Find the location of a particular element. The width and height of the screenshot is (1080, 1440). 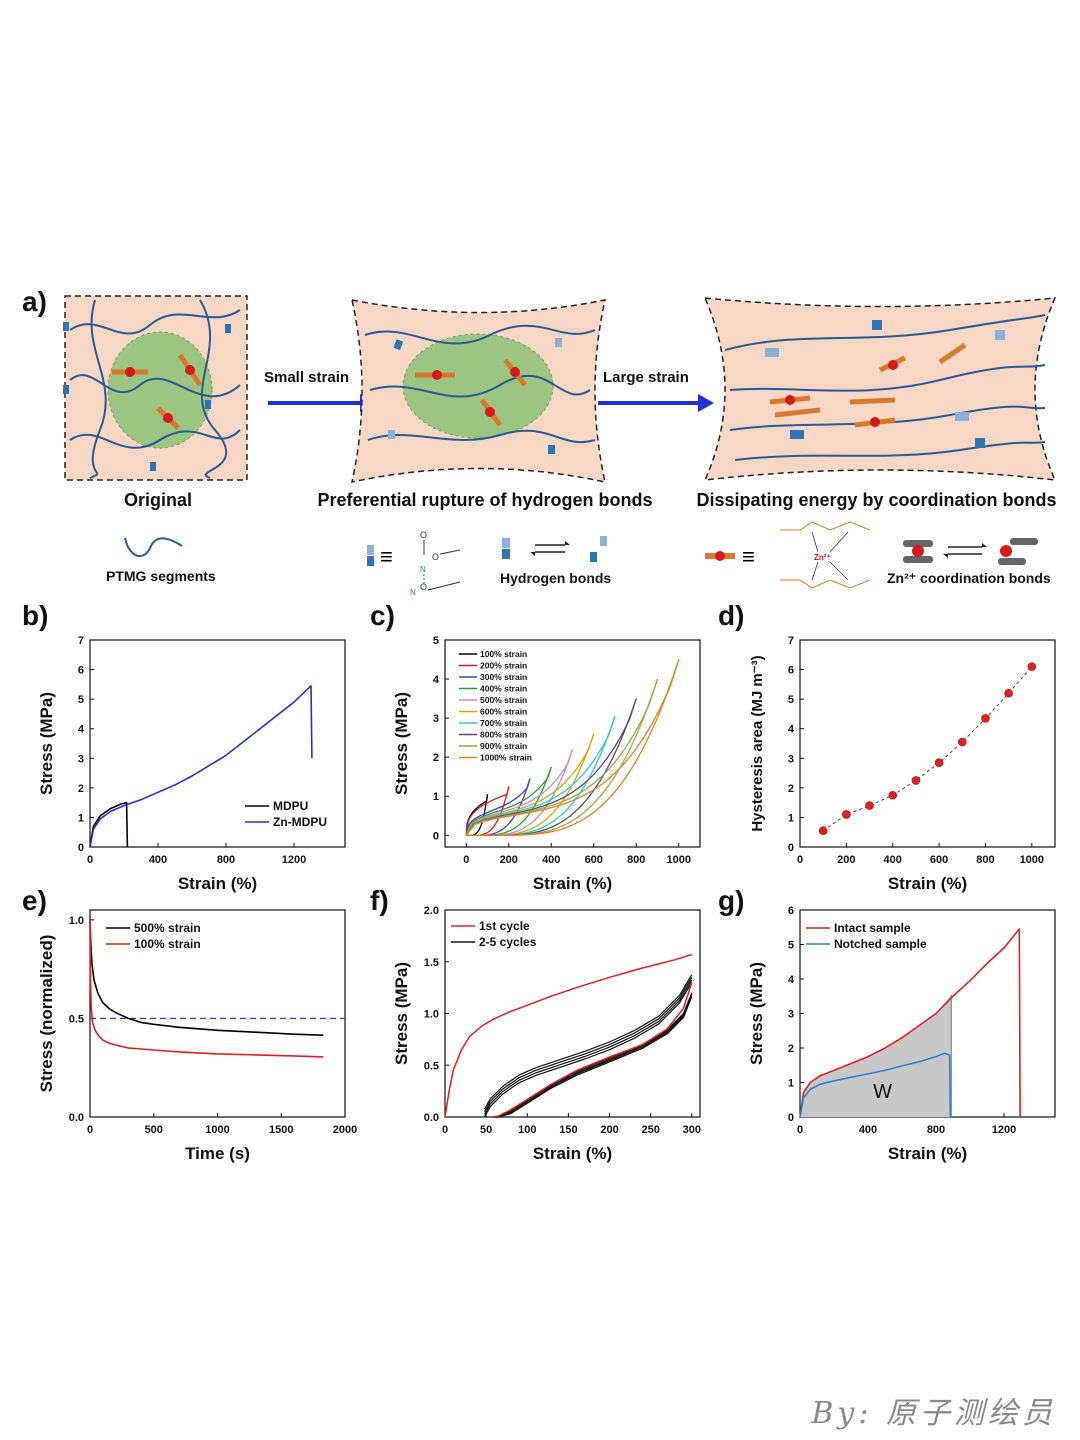

cycle-2to5-unload is located at coordinates (592, 1056).